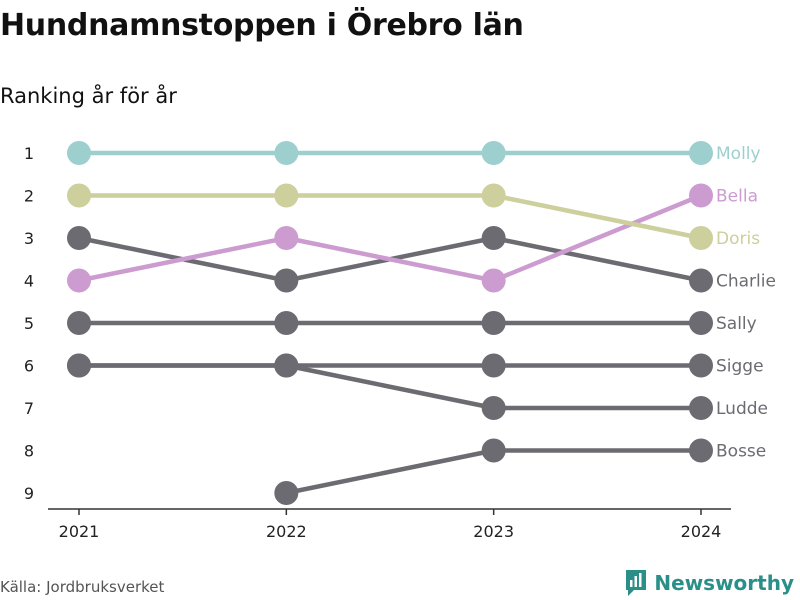 This screenshot has width=800, height=600. I want to click on y-tick-label: 4, so click(29, 281).